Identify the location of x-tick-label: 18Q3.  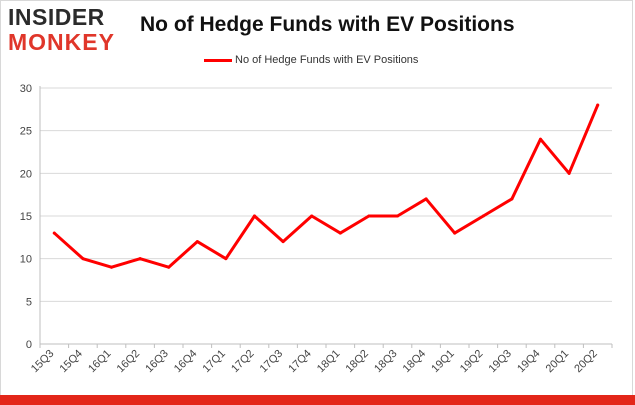
(386, 362).